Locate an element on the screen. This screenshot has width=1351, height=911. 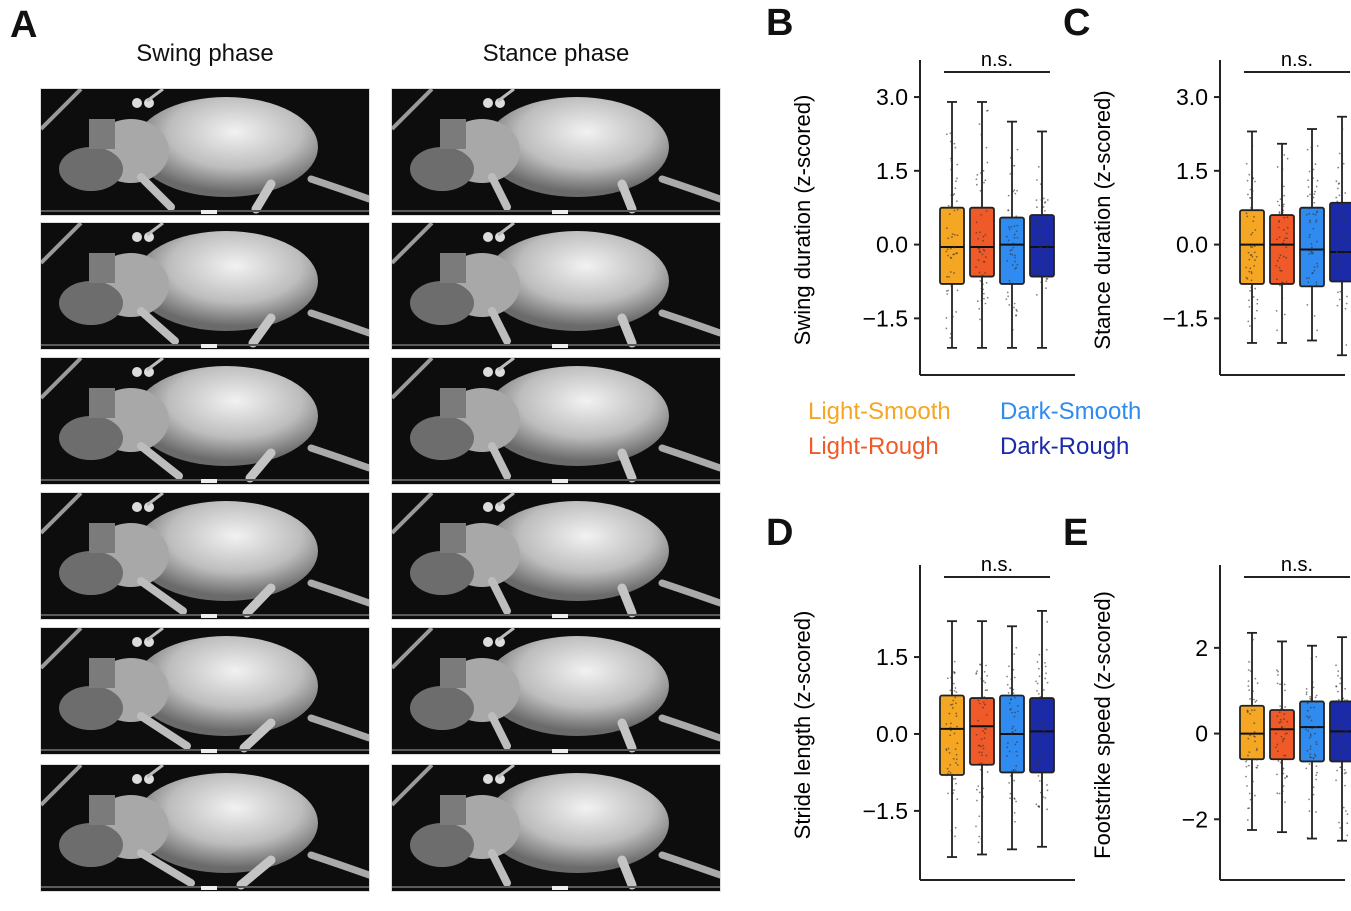
y-tick-label: 1.5 is located at coordinates (892, 657).